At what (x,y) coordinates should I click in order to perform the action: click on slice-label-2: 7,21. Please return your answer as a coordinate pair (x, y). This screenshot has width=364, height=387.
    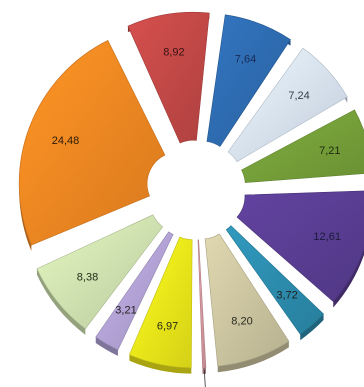
    Looking at the image, I should click on (329, 151).